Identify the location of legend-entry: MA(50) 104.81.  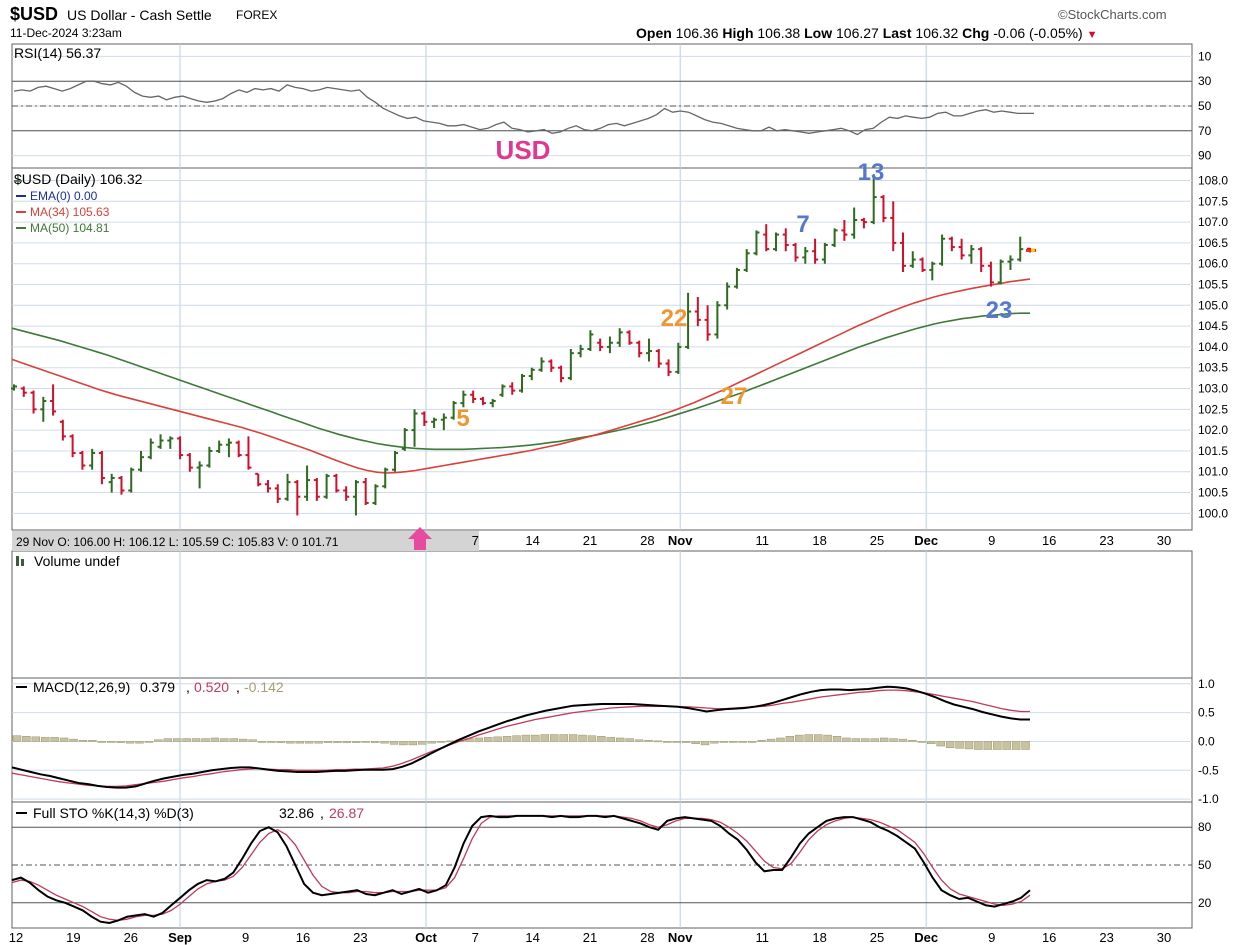
(70, 228).